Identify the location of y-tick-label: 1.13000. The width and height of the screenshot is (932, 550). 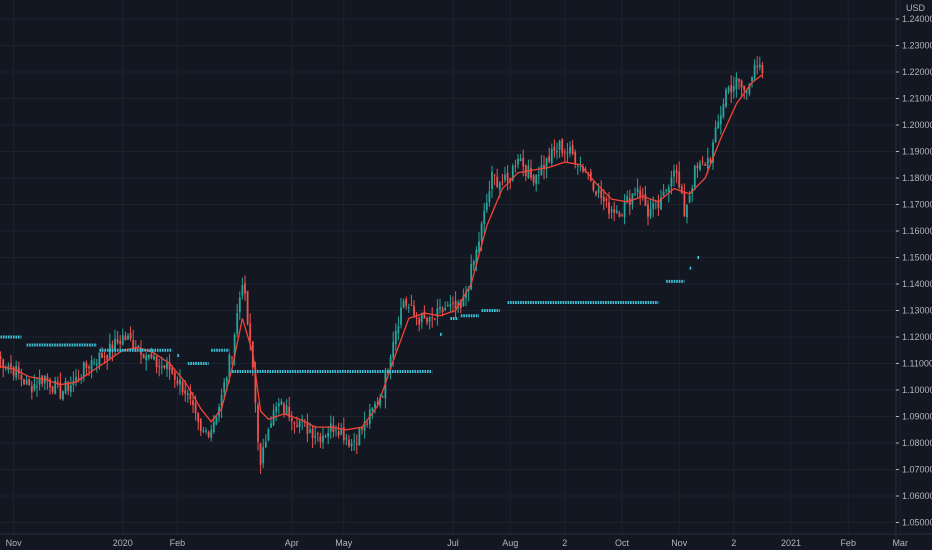
(917, 311).